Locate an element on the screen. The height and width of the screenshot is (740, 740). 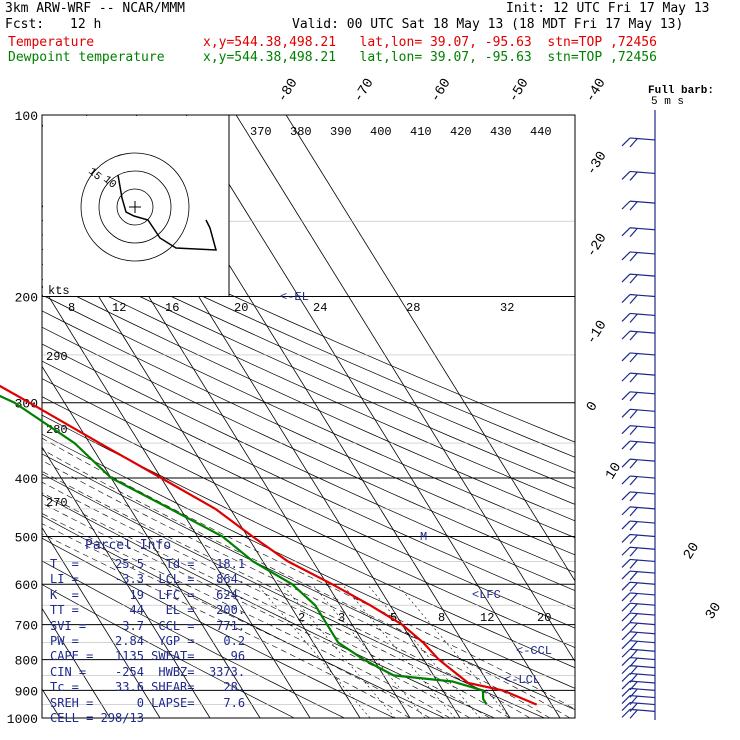
right-temperature-label: -10 is located at coordinates (597, 333).